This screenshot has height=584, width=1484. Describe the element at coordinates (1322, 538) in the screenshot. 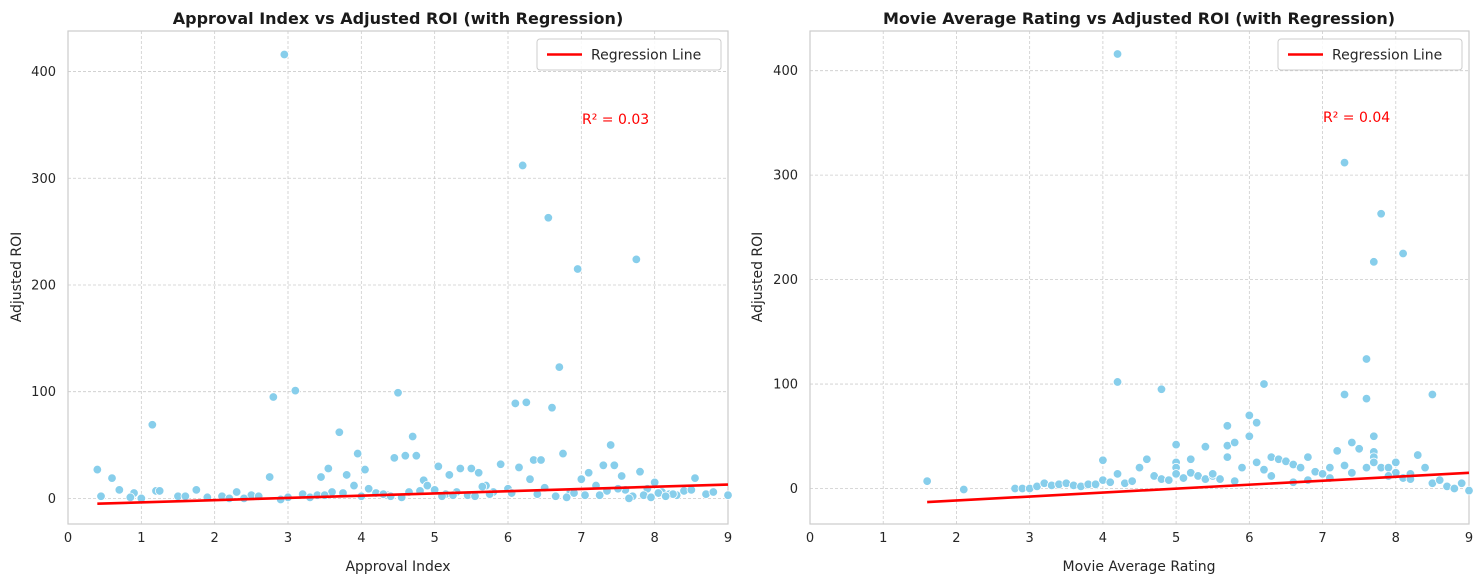

I see `x-tick-label: 7` at that location.